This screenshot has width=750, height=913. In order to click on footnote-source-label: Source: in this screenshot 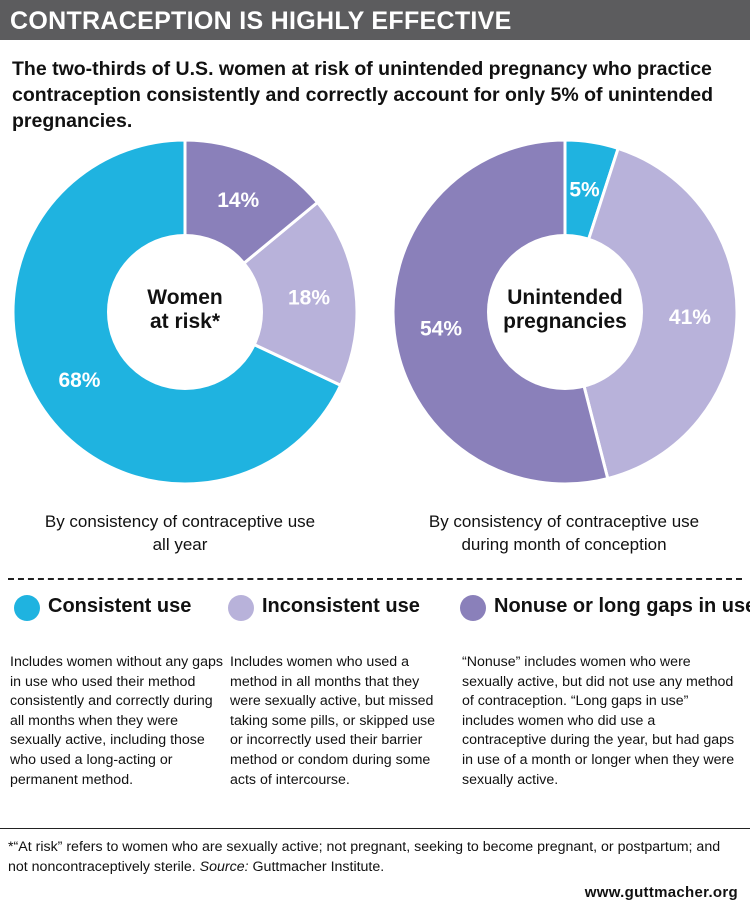, I will do `click(224, 866)`.